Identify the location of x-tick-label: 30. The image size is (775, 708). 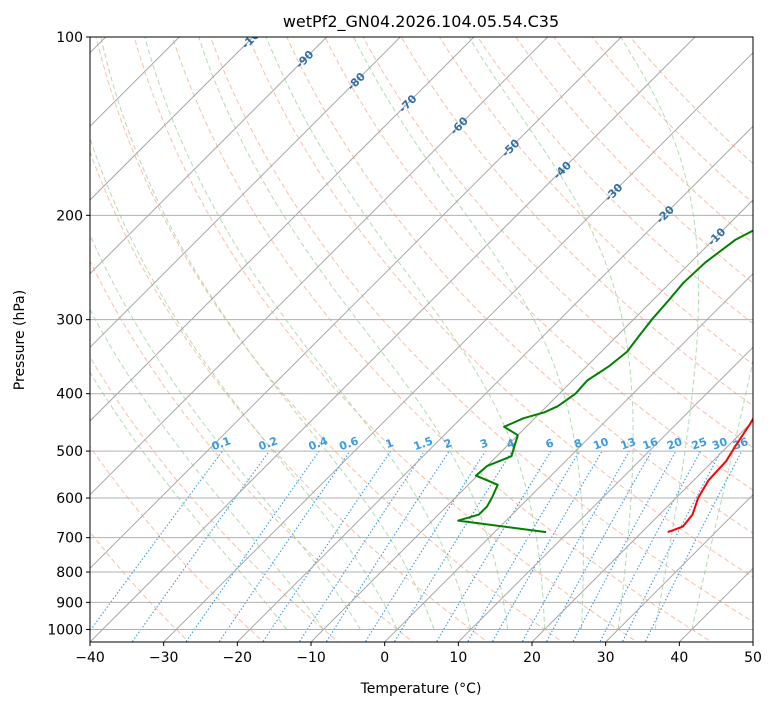
(606, 658).